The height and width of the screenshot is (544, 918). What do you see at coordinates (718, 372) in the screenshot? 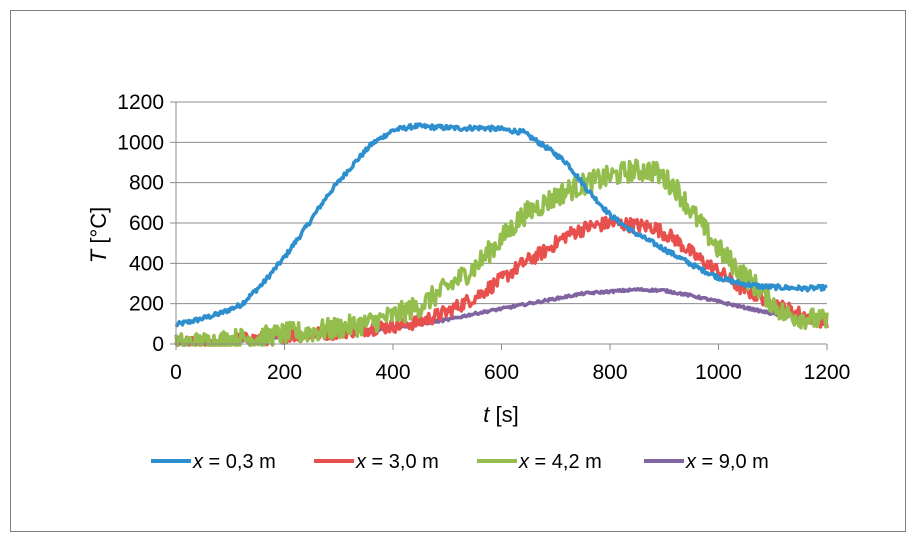
I see `x-tick-label: 1000` at bounding box center [718, 372].